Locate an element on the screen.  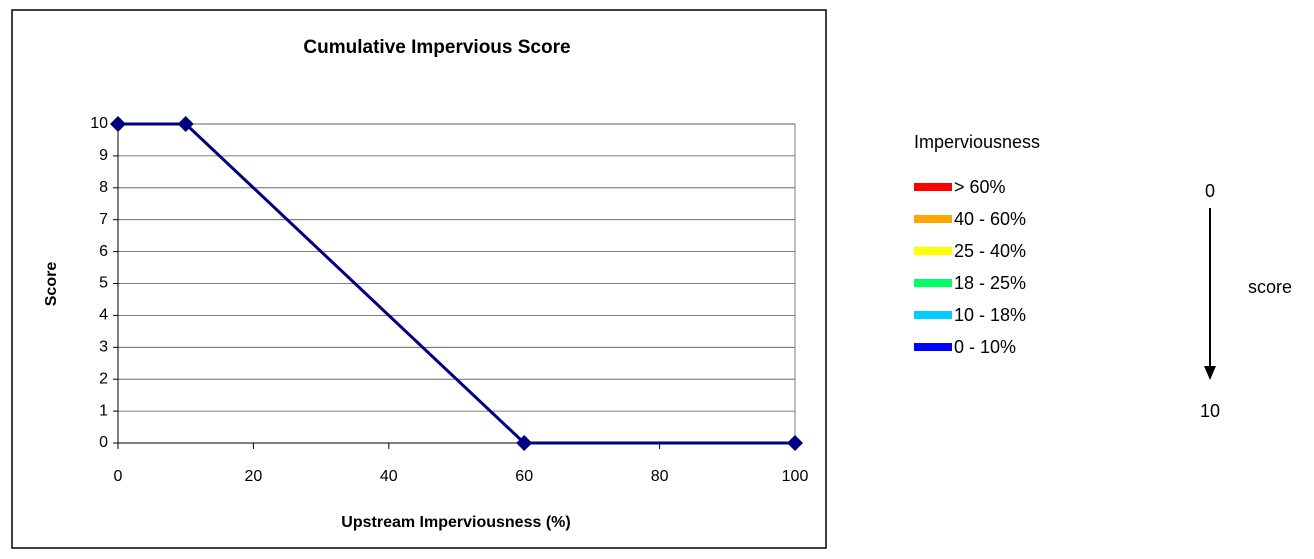
legend-label: > 60% is located at coordinates (980, 187).